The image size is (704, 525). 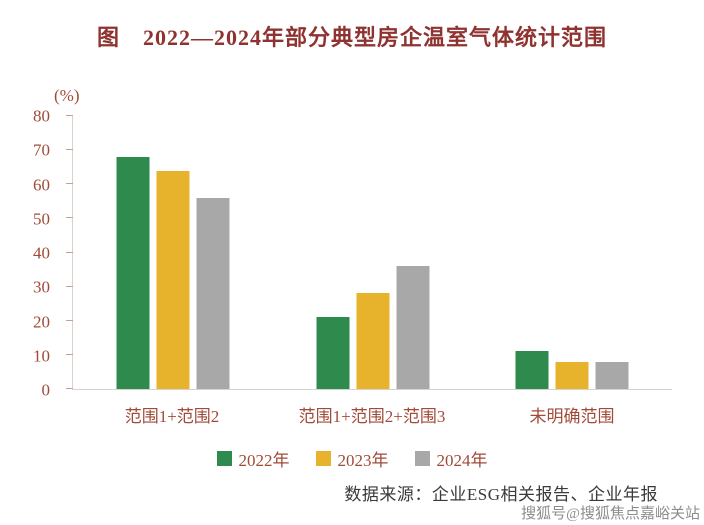 What do you see at coordinates (32, 253) in the screenshot?
I see `y-axis-labels: 0 10 20 30 40 50 60 70 80` at bounding box center [32, 253].